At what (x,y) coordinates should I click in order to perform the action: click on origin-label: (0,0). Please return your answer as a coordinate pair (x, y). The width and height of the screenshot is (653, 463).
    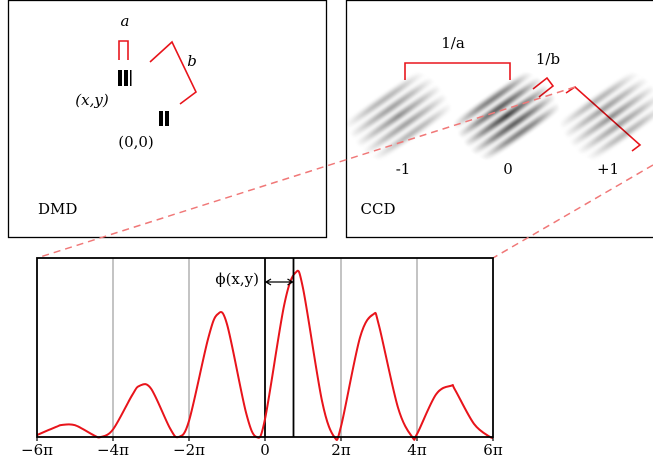
    Looking at the image, I should click on (136, 142).